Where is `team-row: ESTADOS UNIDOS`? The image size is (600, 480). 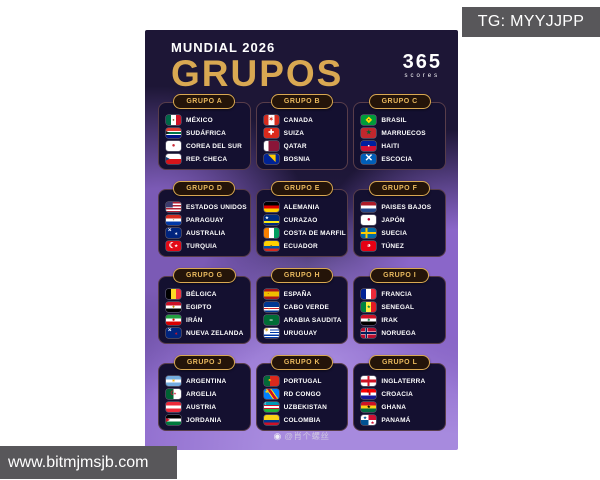 team-row: ESTADOS UNIDOS is located at coordinates (208, 207).